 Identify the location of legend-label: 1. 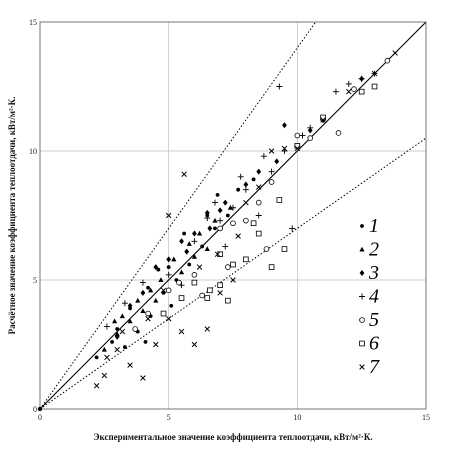
(374, 226).